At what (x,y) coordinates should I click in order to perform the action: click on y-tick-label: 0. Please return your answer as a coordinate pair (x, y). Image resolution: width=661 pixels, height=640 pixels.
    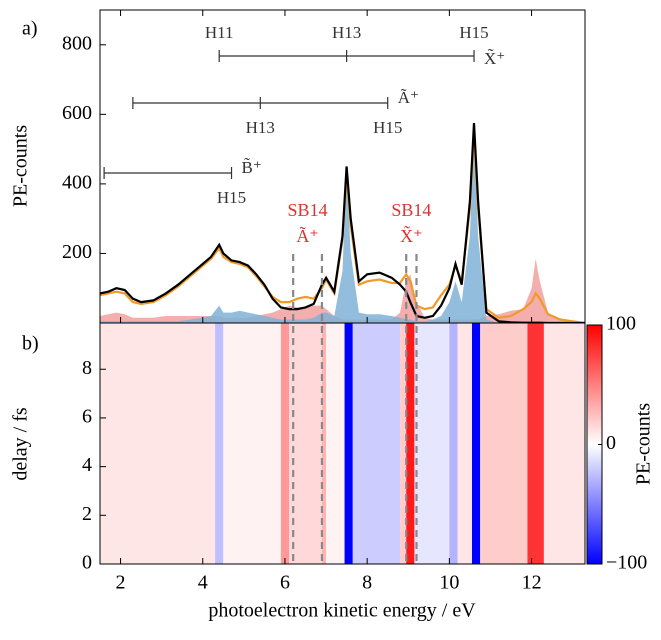
    Looking at the image, I should click on (87, 563).